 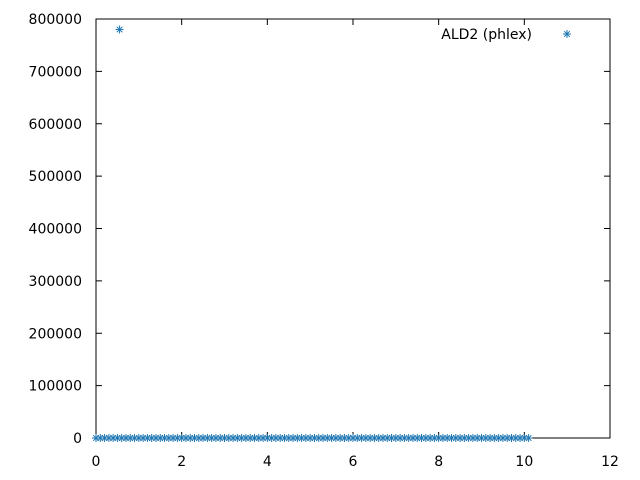 I want to click on legend: ALD2 (phlex), so click(x=506, y=35).